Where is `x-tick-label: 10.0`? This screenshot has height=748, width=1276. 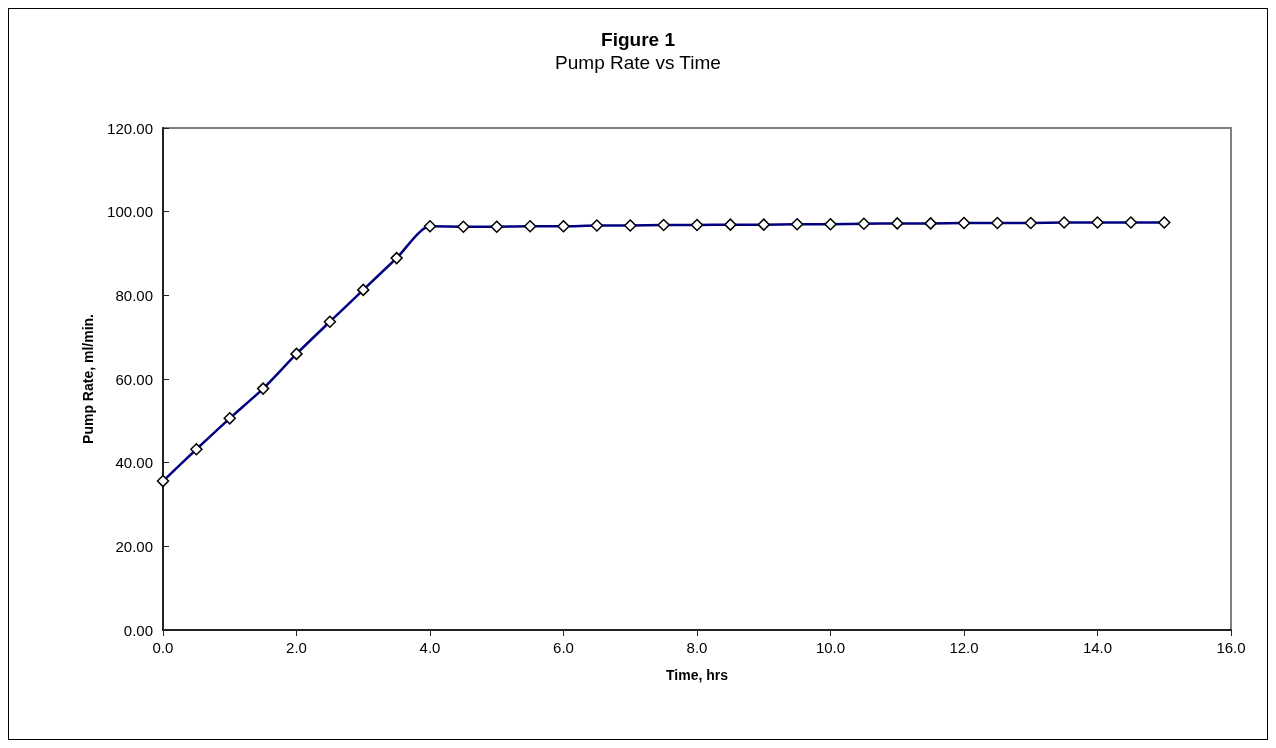 x-tick-label: 10.0 is located at coordinates (830, 647).